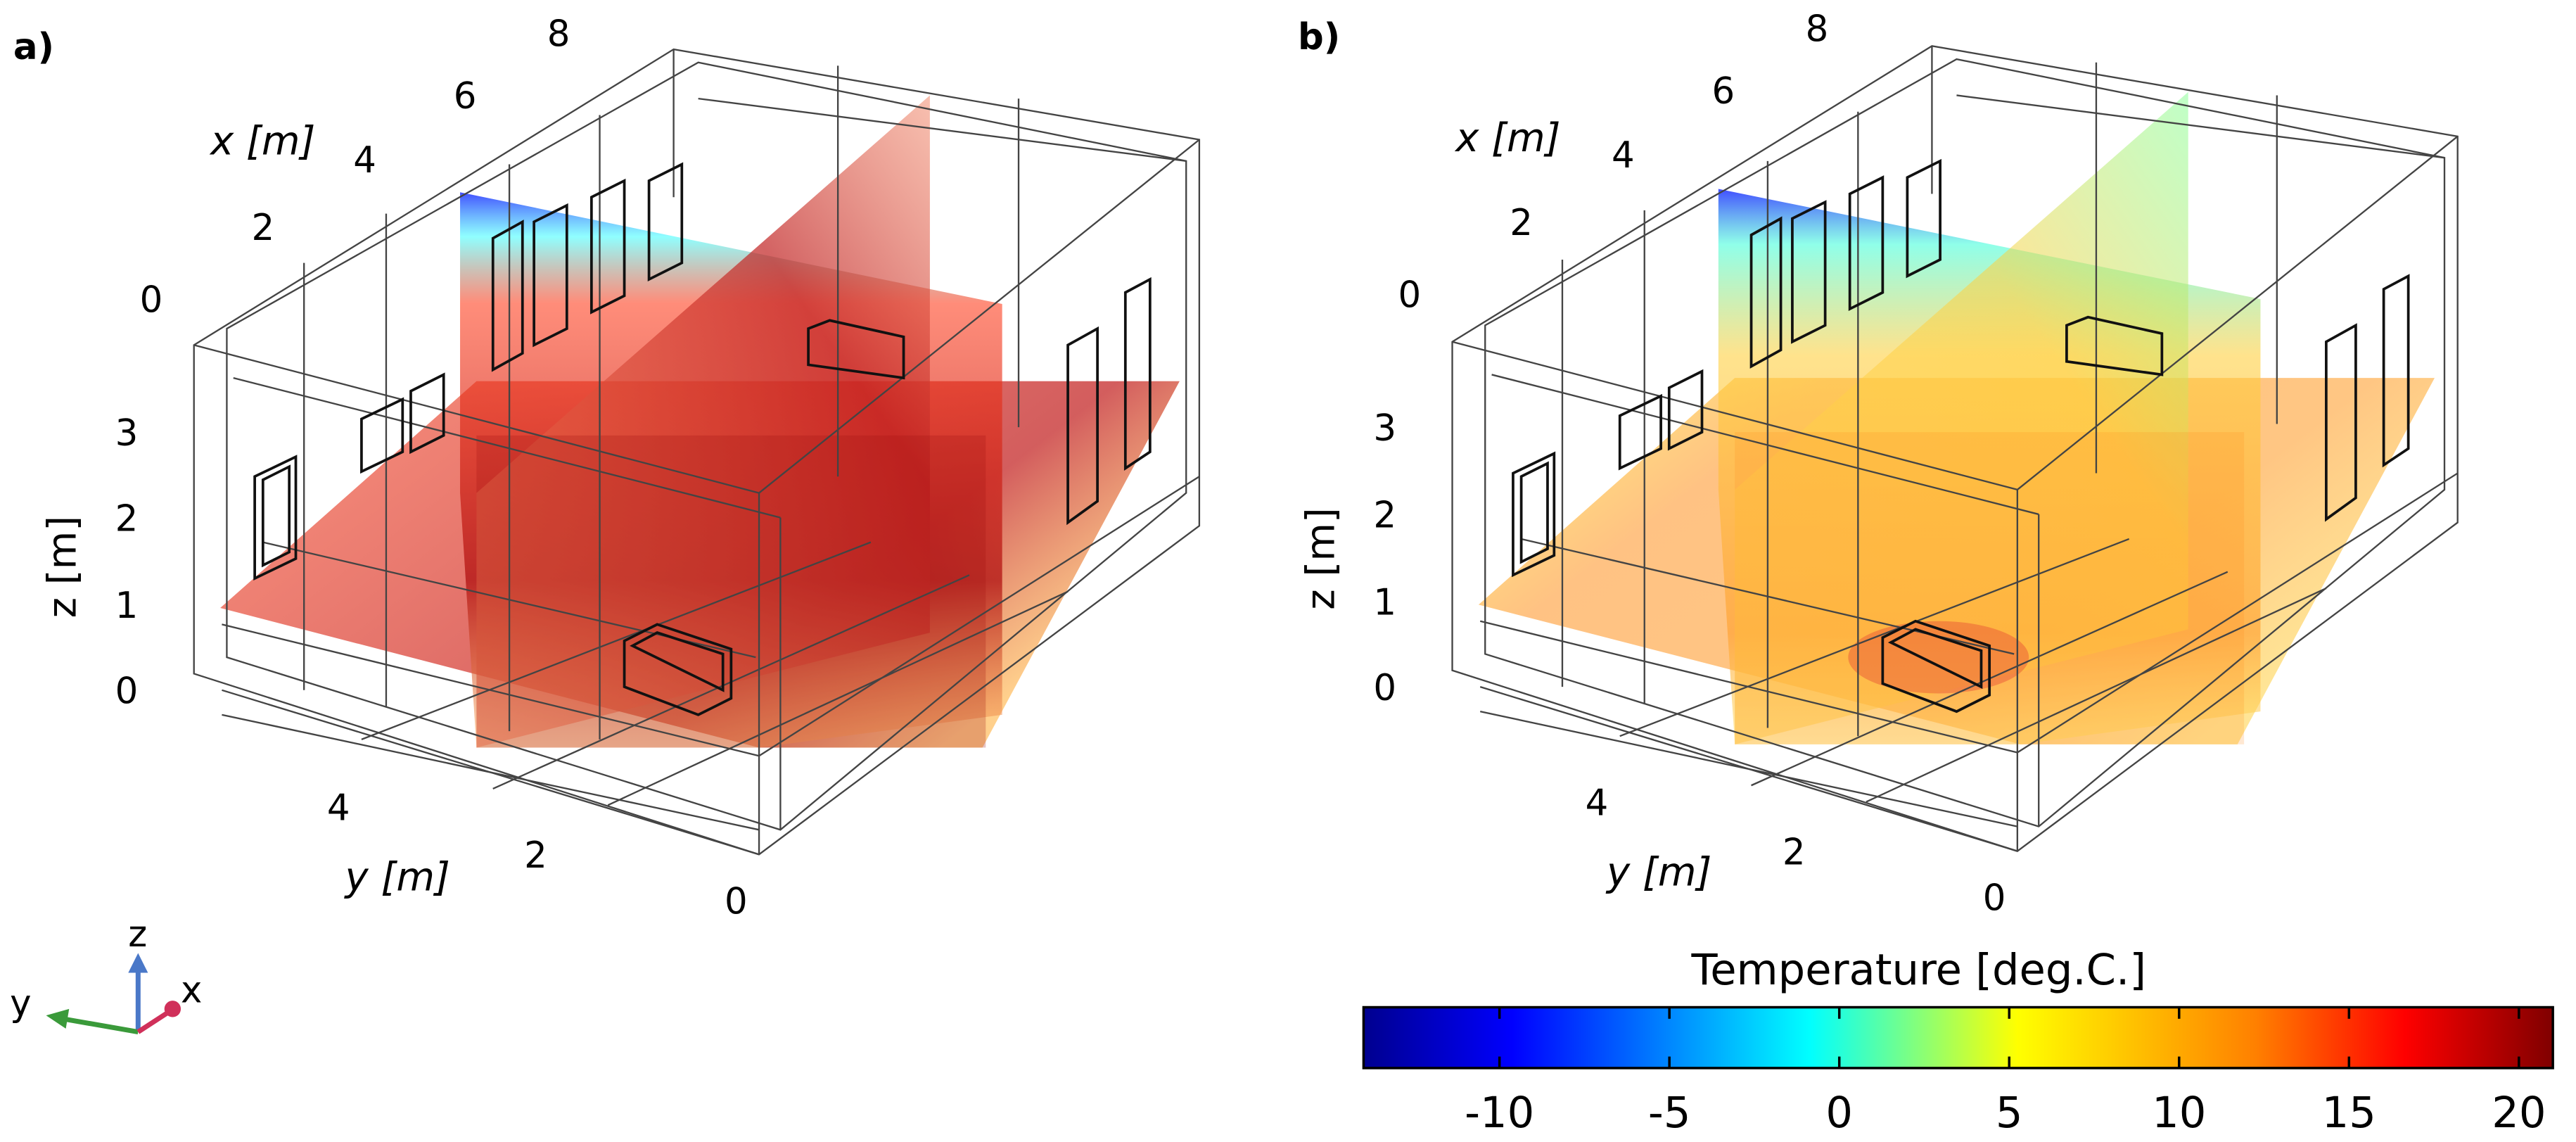 The width and height of the screenshot is (2576, 1142). I want to click on triad-y-label: y, so click(20, 1003).